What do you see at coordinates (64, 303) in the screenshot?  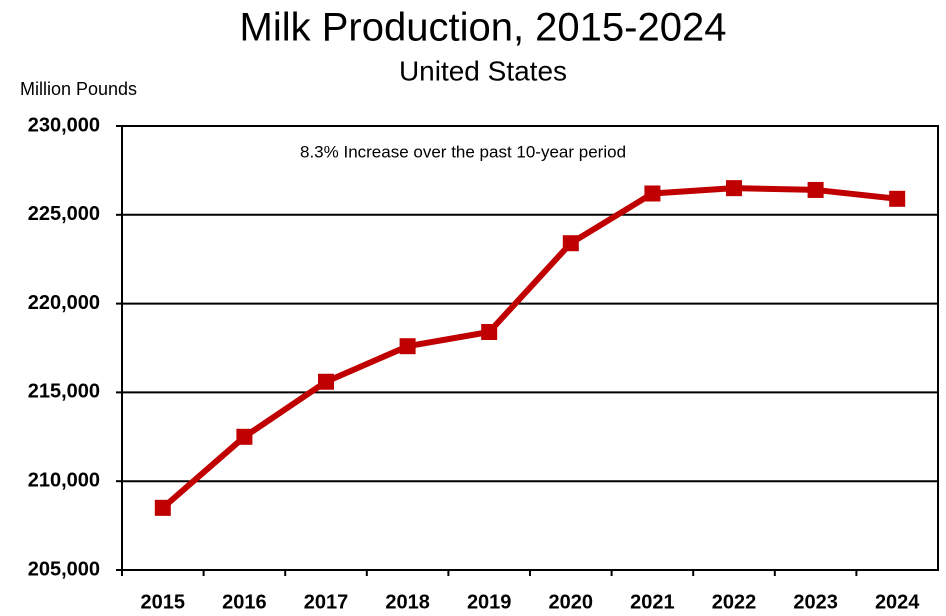 I see `y-tick-label: 220,000` at bounding box center [64, 303].